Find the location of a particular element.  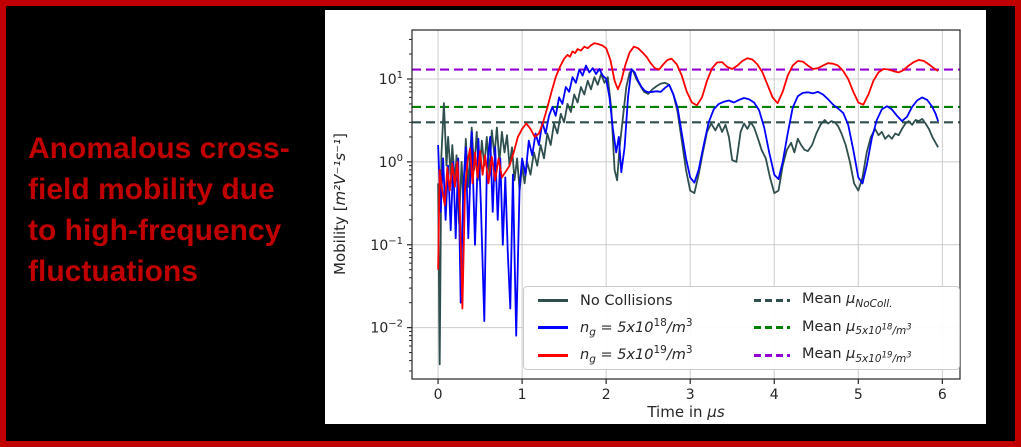

legend-item-no-collisions: No Collisions is located at coordinates (632, 300).